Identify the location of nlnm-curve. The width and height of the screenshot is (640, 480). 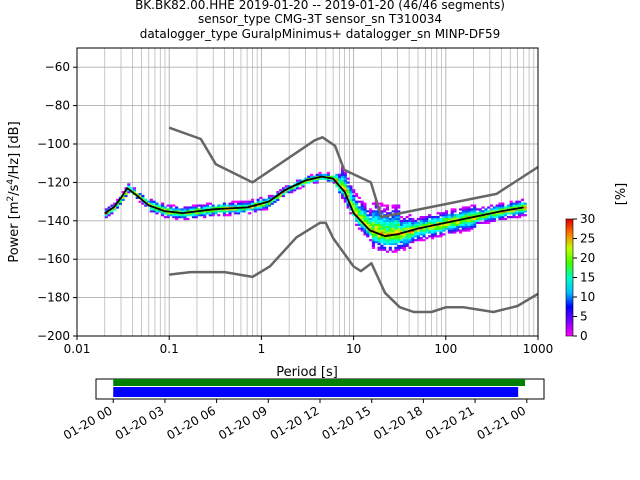
(353, 267).